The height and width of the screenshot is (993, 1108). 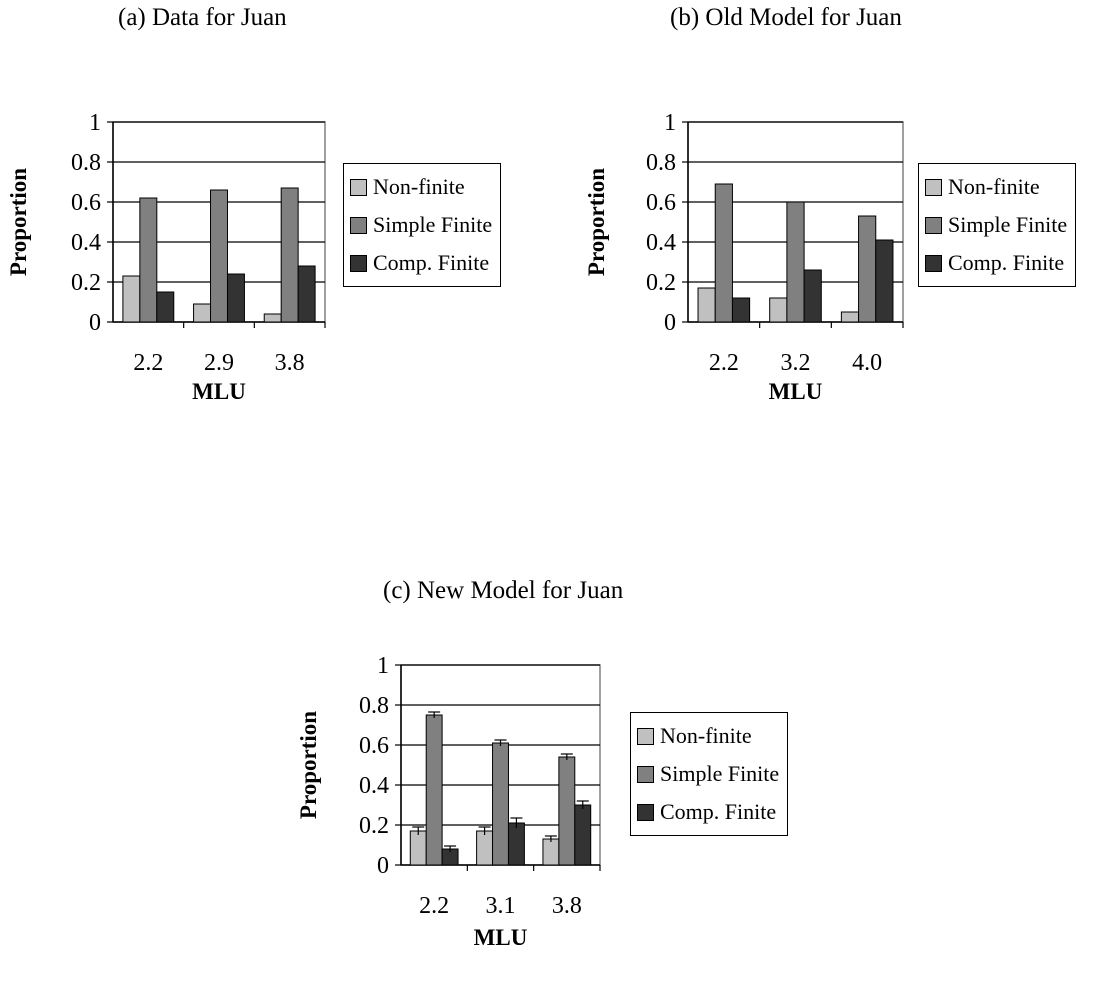 What do you see at coordinates (786, 17) in the screenshot?
I see `chart-title: (b) Old Model for Juan` at bounding box center [786, 17].